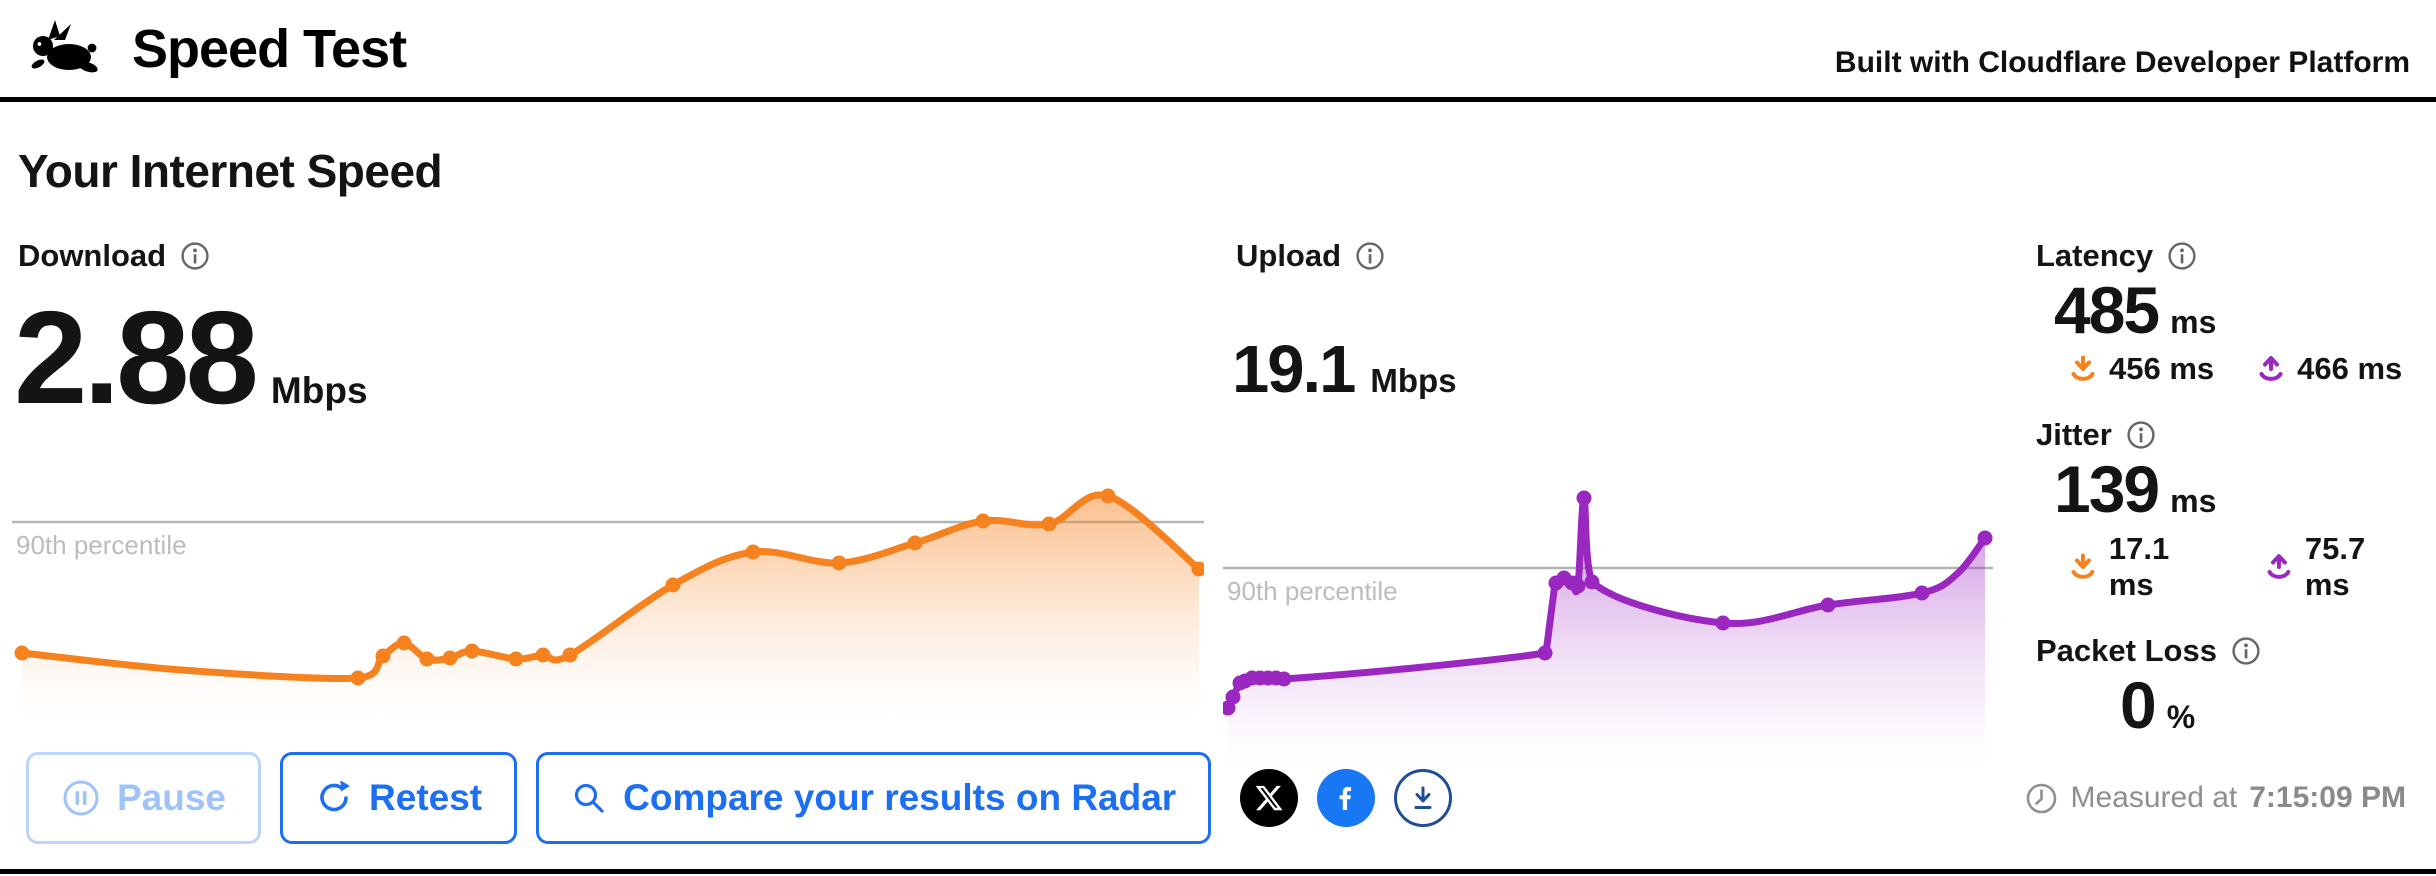 This screenshot has height=876, width=2436. Describe the element at coordinates (2122, 62) in the screenshot. I see `header-tagline: Built with Cloudflare Developer Platform` at that location.